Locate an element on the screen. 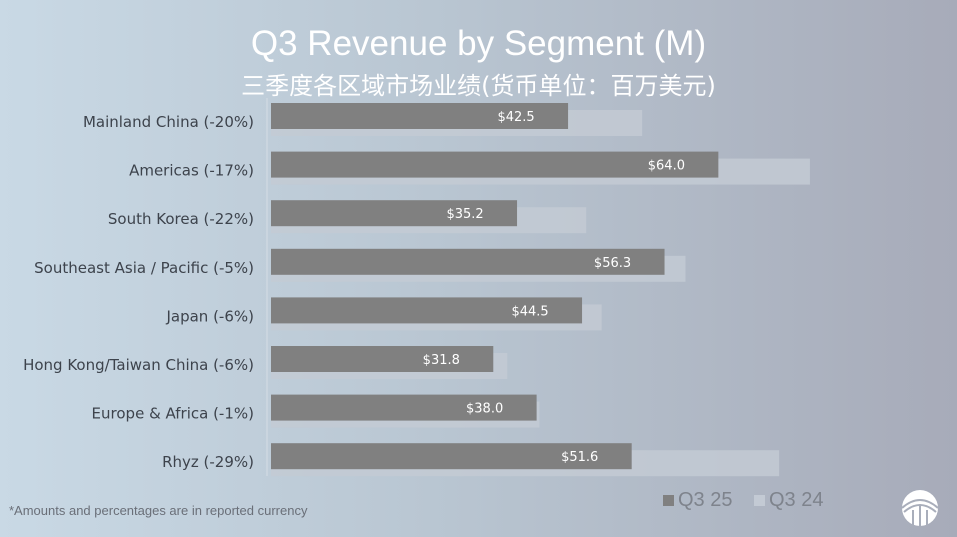  data-label: $51.6 is located at coordinates (579, 457).